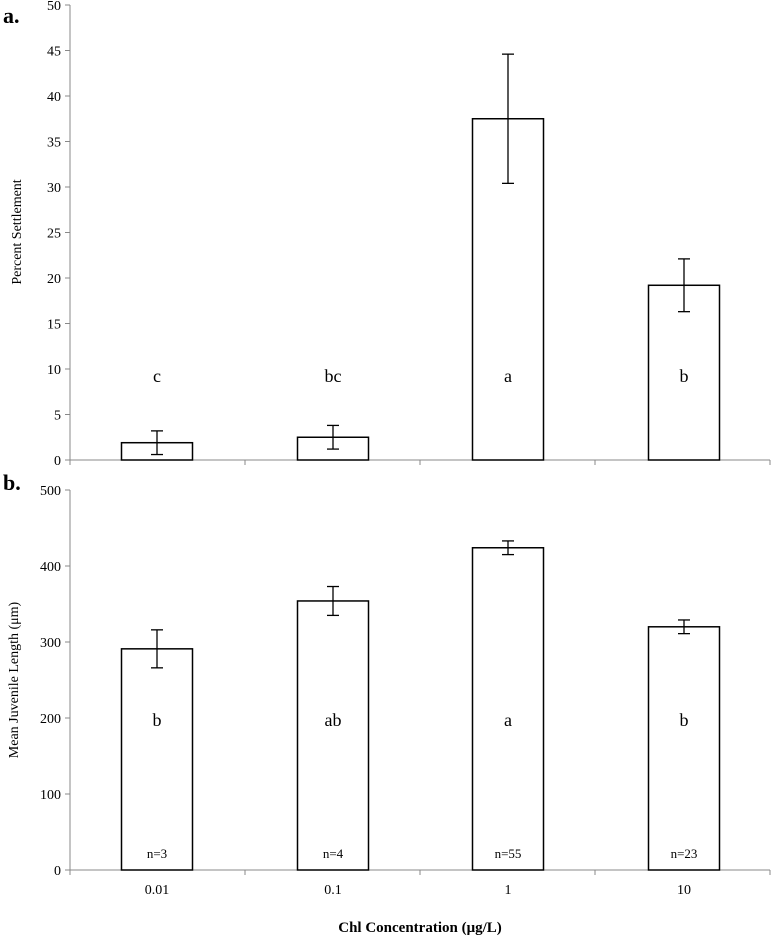  I want to click on panel-b-y-tick-label: 100, so click(50, 795).